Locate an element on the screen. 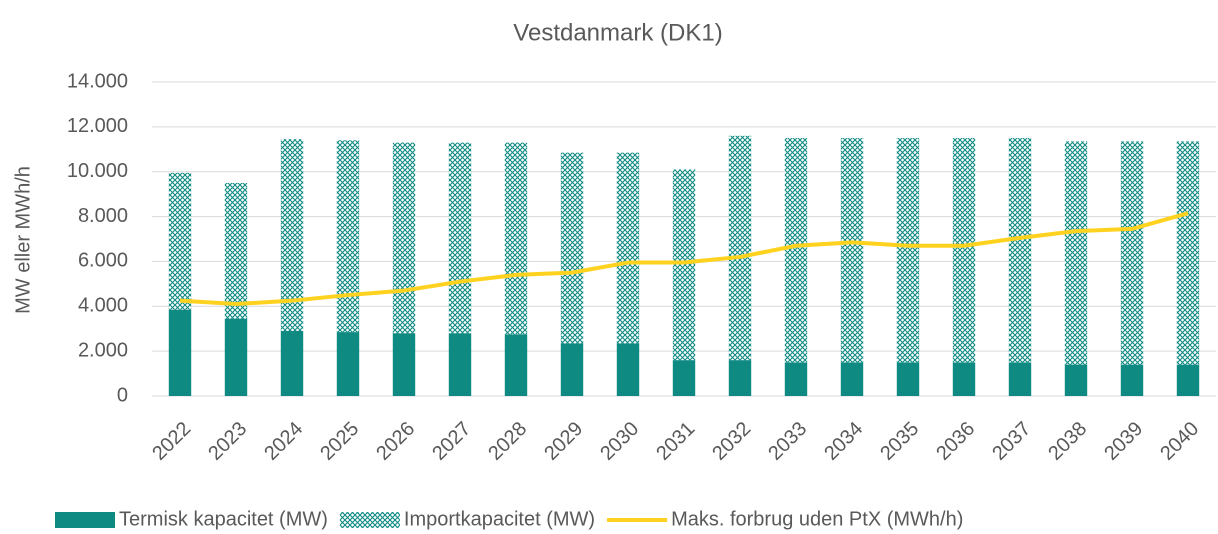 The height and width of the screenshot is (534, 1218). legend-label: Termisk kapacitet (MW) is located at coordinates (223, 519).